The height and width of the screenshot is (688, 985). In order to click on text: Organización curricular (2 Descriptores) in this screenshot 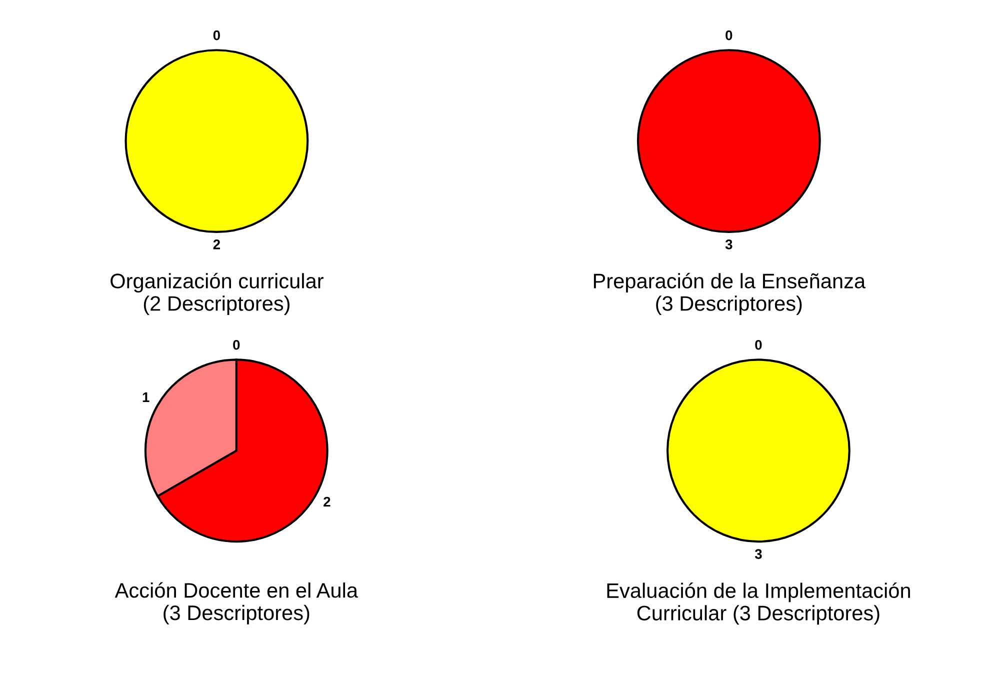, I will do `click(217, 293)`.